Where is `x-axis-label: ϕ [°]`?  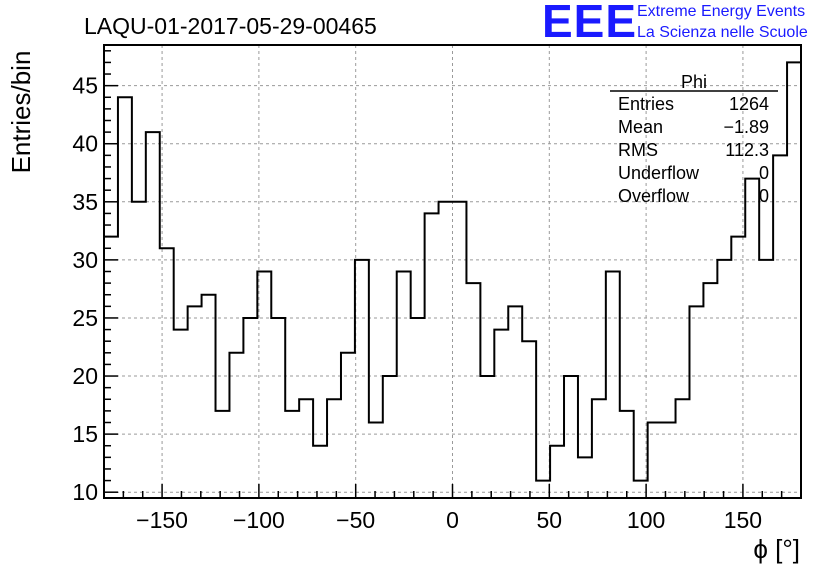 x-axis-label: ϕ [°] is located at coordinates (776, 549).